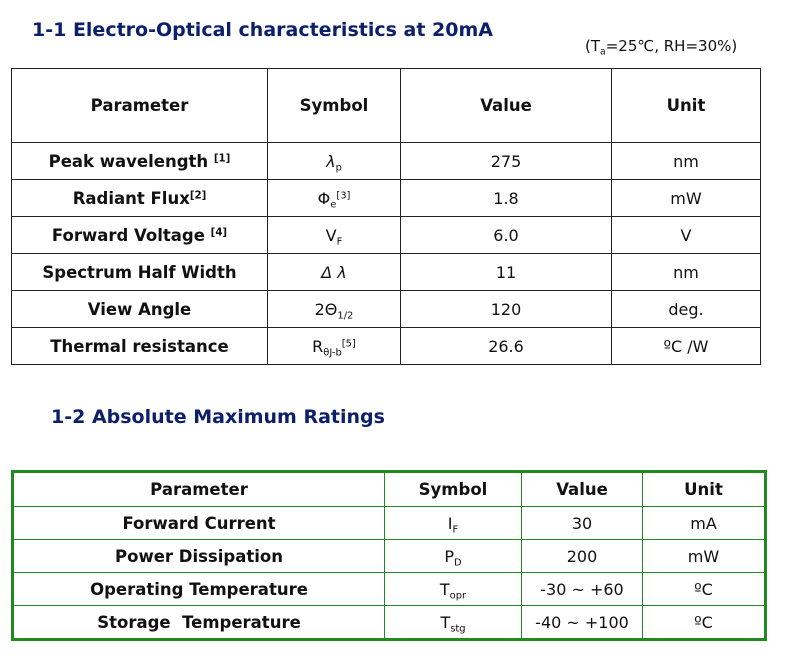 This screenshot has height=656, width=788. I want to click on parameter-text: View Angle, so click(139, 309).